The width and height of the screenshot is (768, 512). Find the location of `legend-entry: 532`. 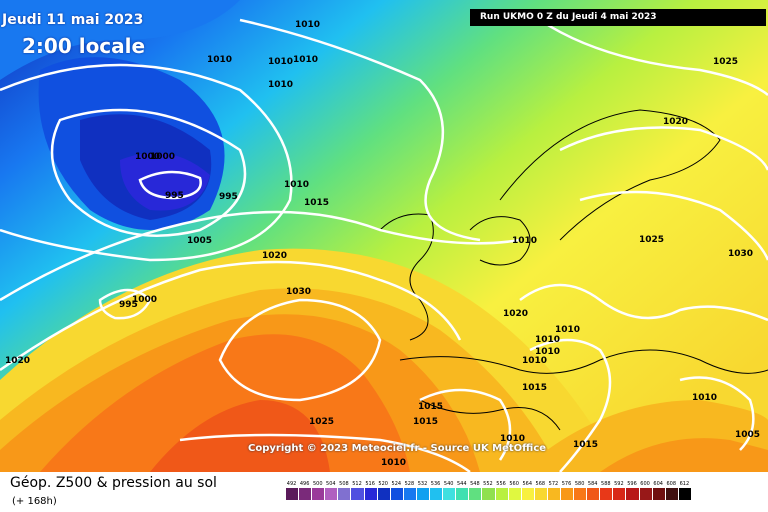

legend-entry: 532 is located at coordinates (422, 490).